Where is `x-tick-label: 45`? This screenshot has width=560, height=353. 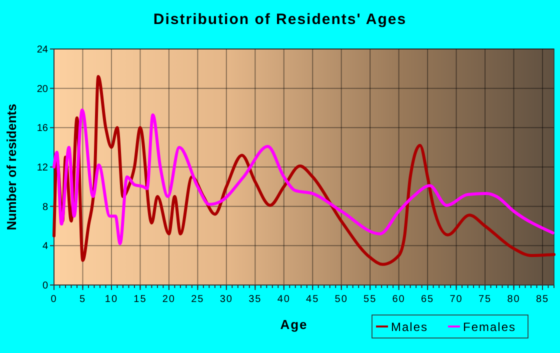 x-tick-label: 45 is located at coordinates (313, 299).